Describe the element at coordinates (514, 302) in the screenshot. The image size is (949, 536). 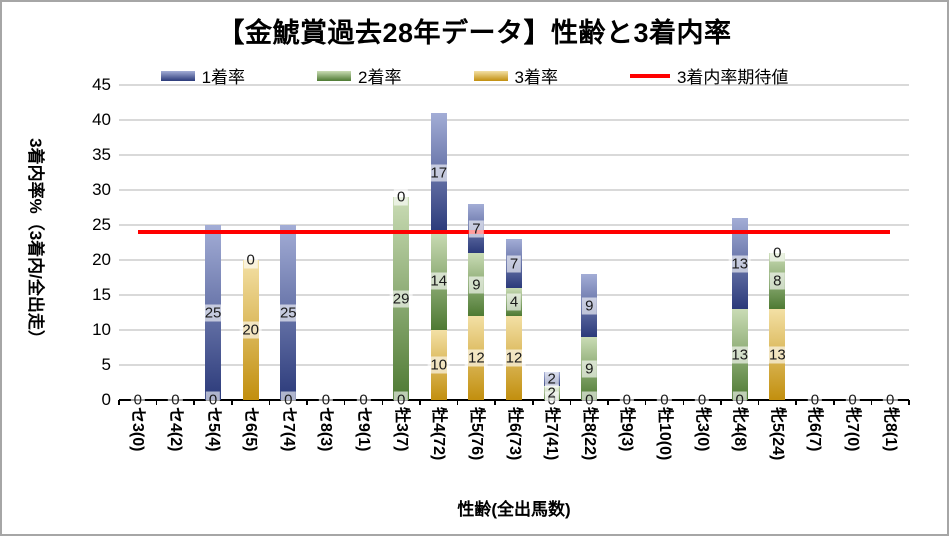
I see `data-label: 4` at that location.